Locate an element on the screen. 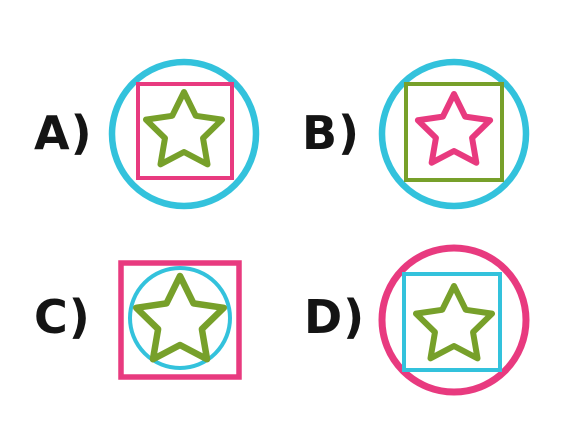 The height and width of the screenshot is (446, 574). option-b-outer-circle is located at coordinates (454, 134).